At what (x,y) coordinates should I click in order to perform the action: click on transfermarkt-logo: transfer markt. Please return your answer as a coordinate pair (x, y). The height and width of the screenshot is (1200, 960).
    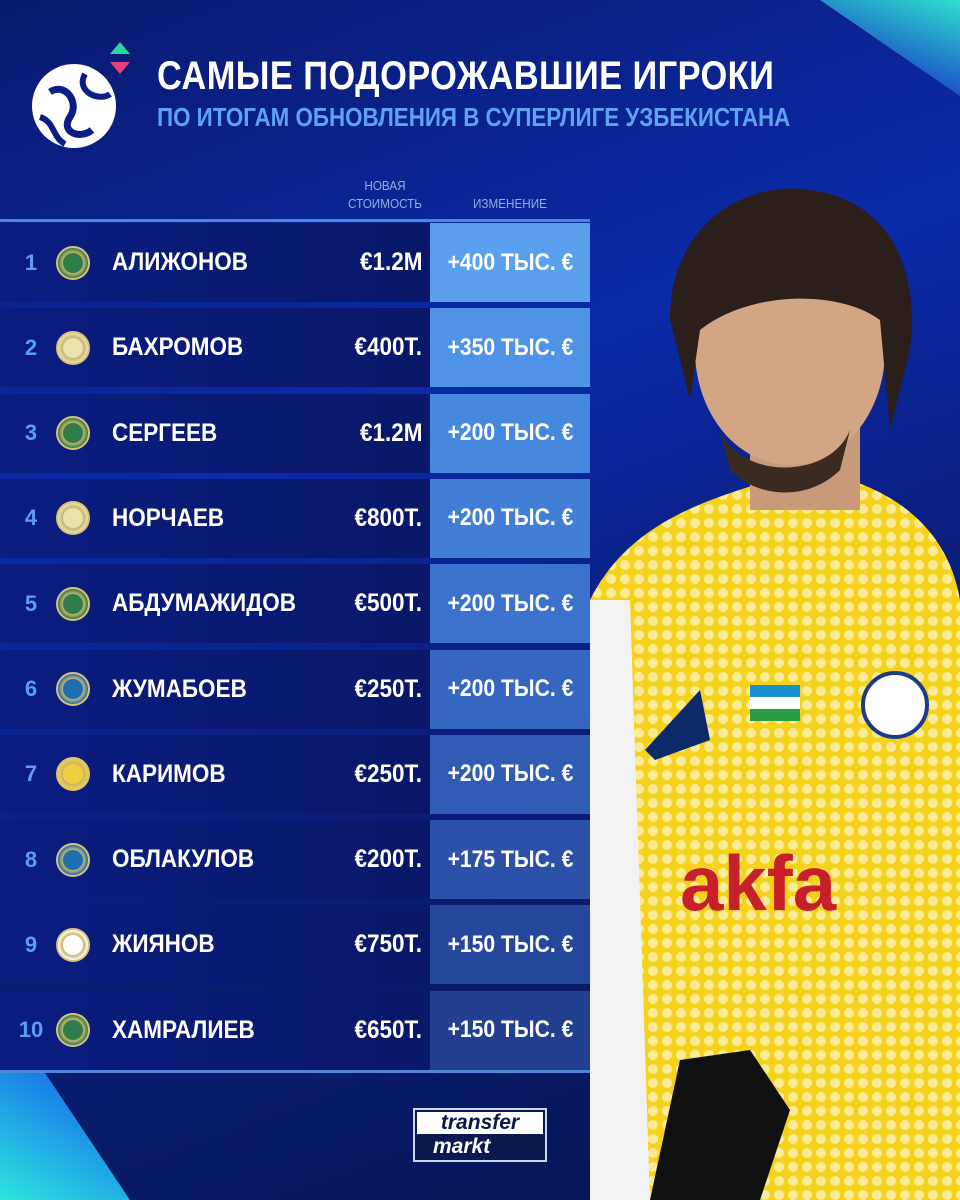
    Looking at the image, I should click on (480, 1135).